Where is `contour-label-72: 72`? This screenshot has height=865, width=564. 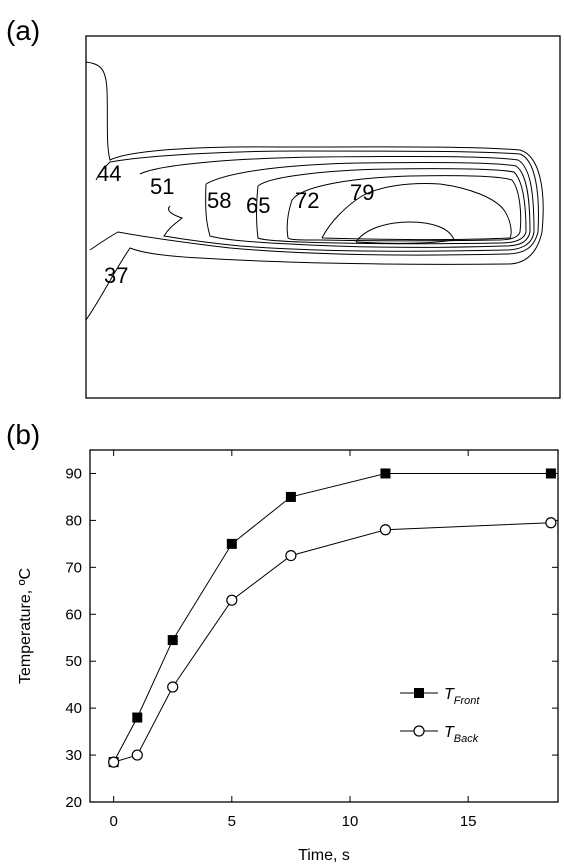
contour-label-72: 72 is located at coordinates (307, 200).